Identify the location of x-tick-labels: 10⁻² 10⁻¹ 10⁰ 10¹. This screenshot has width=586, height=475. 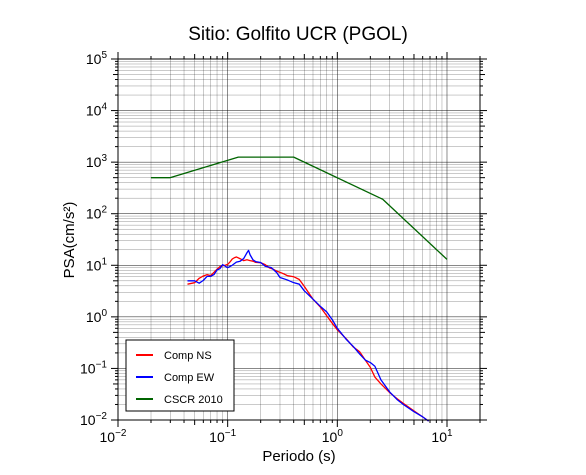
(276, 436).